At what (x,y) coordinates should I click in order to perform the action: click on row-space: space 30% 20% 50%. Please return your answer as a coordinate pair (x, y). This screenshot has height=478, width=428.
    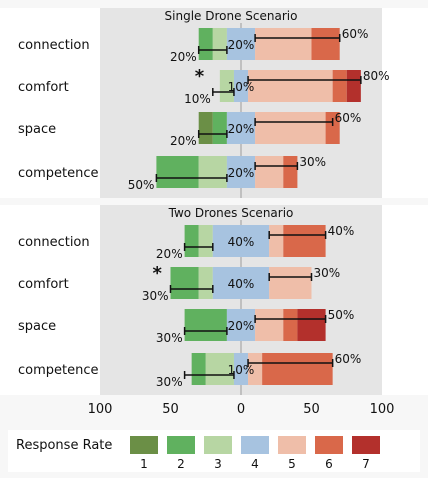
    Looking at the image, I should click on (186, 326).